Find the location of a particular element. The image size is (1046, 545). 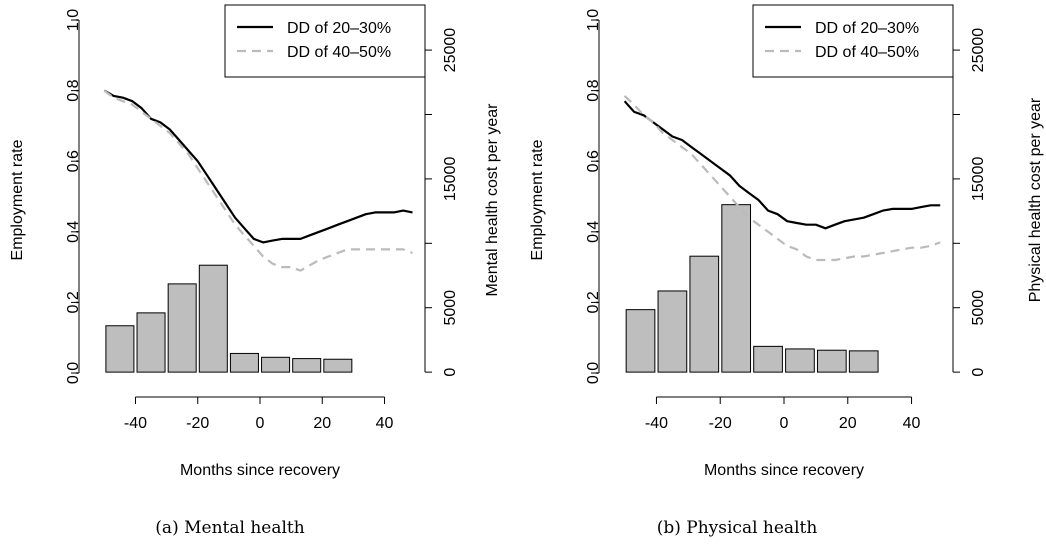

y2-axis-label: Physical health cost per year is located at coordinates (1035, 199).